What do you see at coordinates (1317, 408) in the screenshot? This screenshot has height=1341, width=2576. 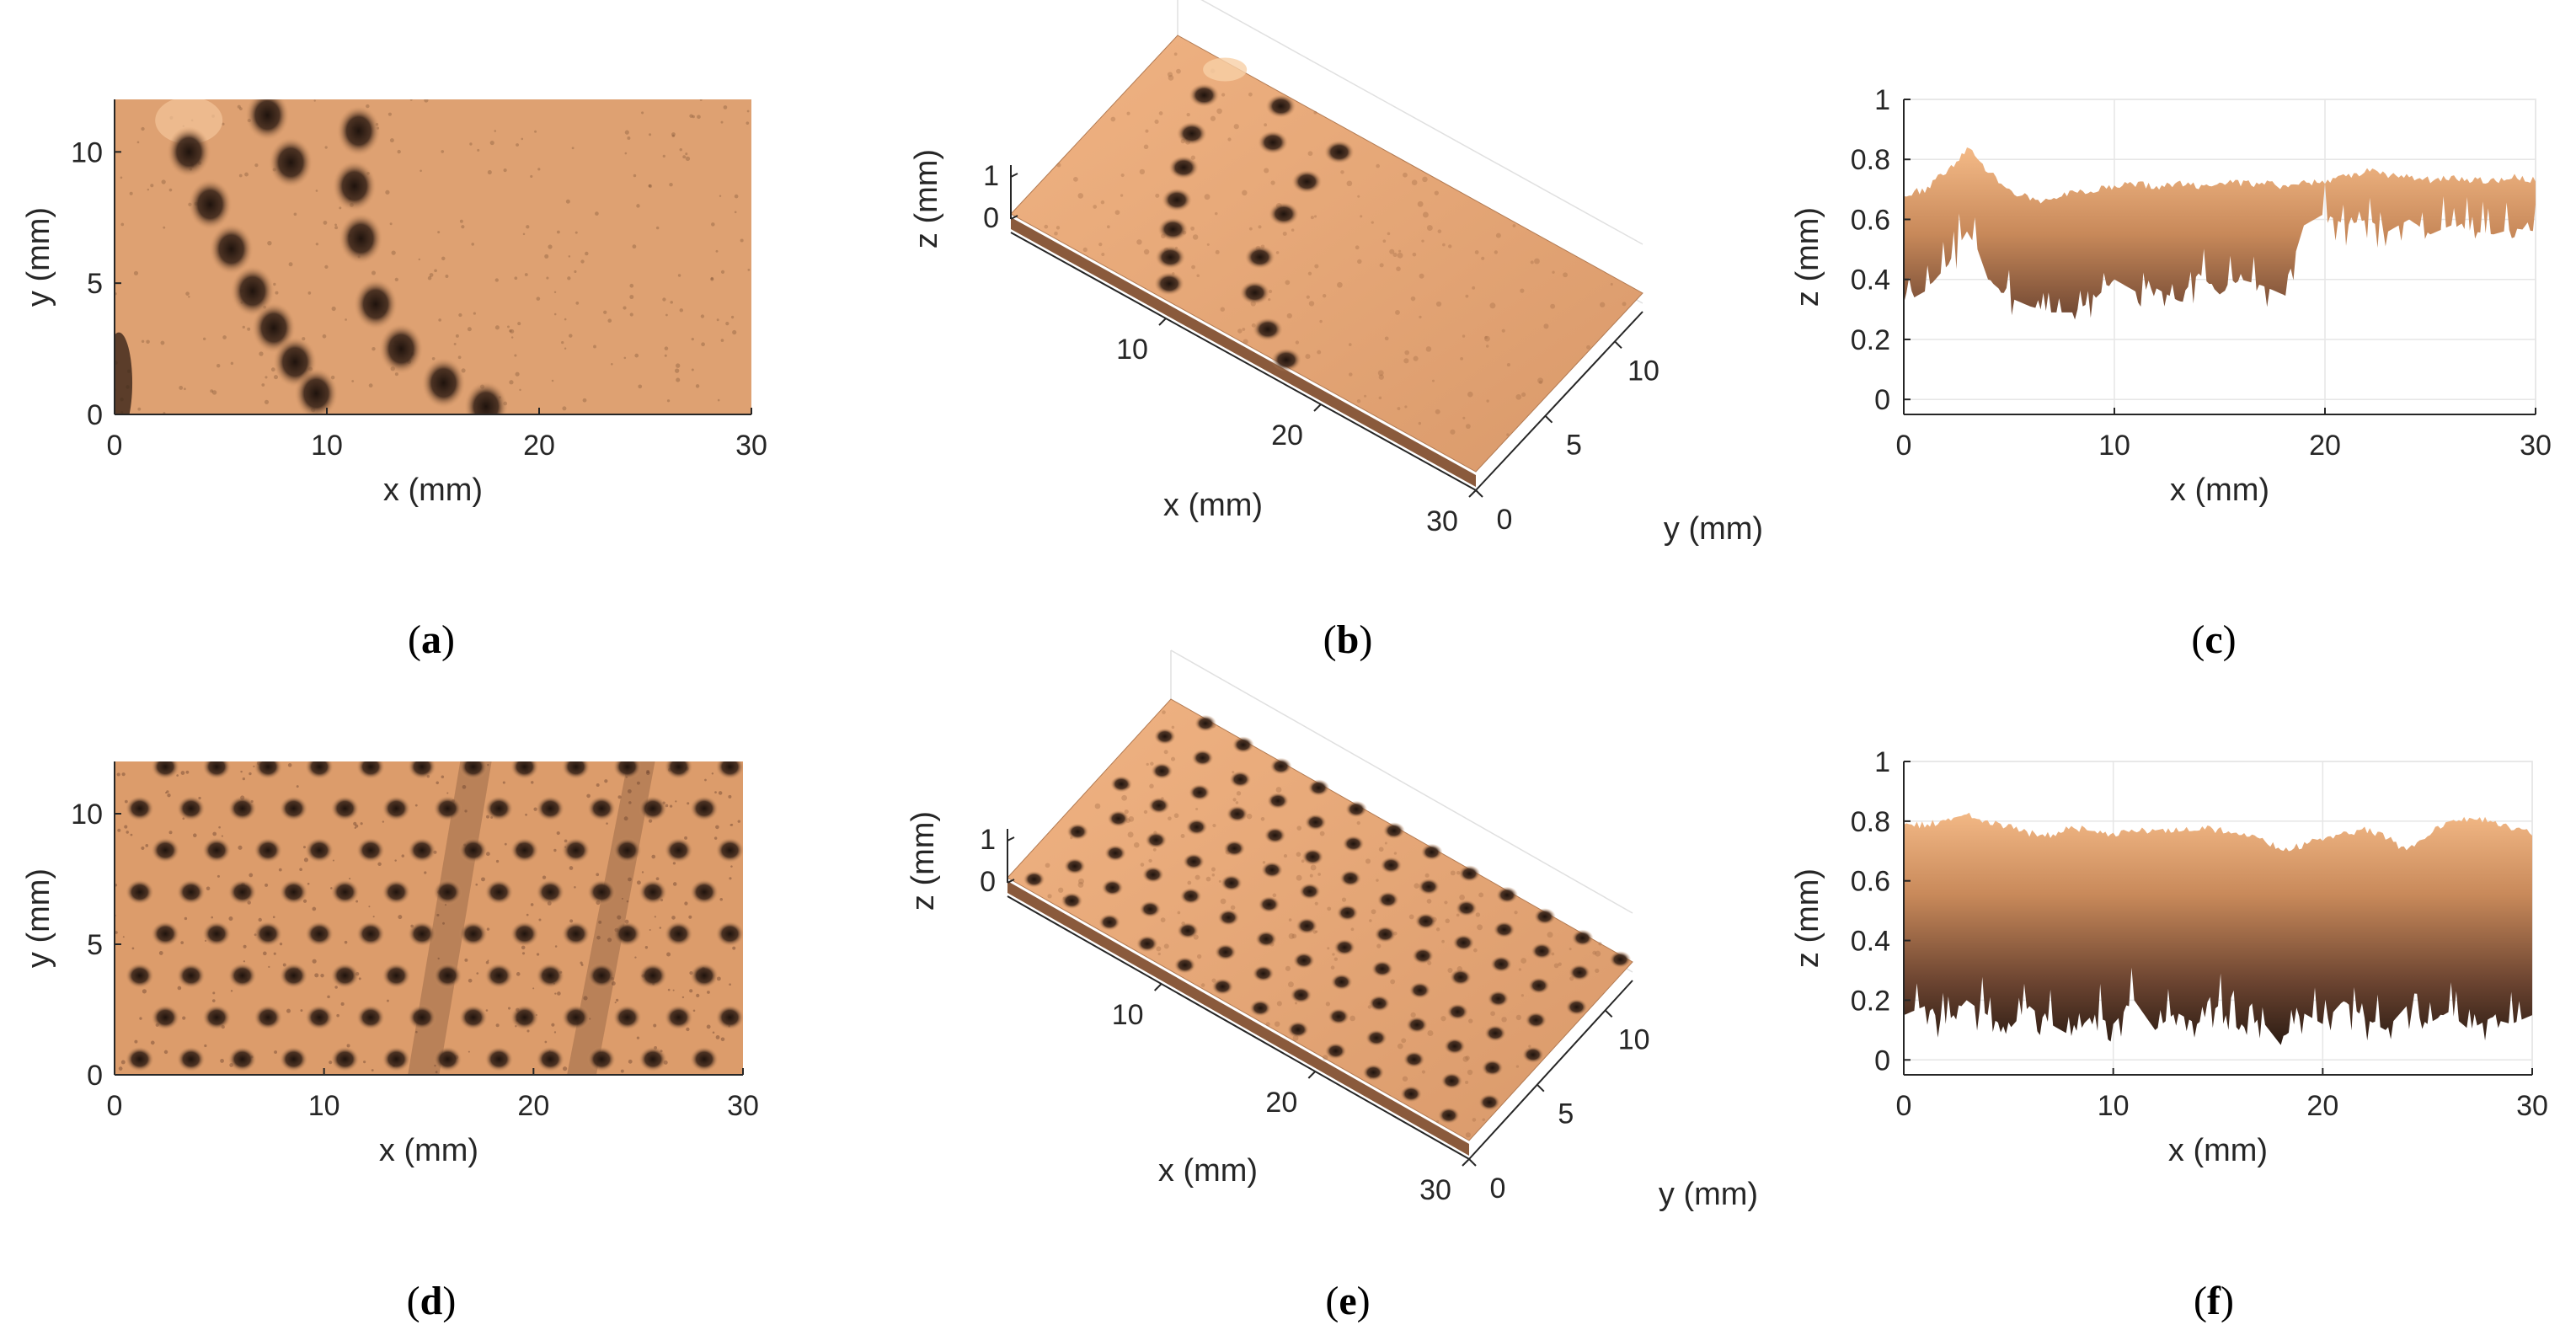 I see `x-tick-mark-b` at bounding box center [1317, 408].